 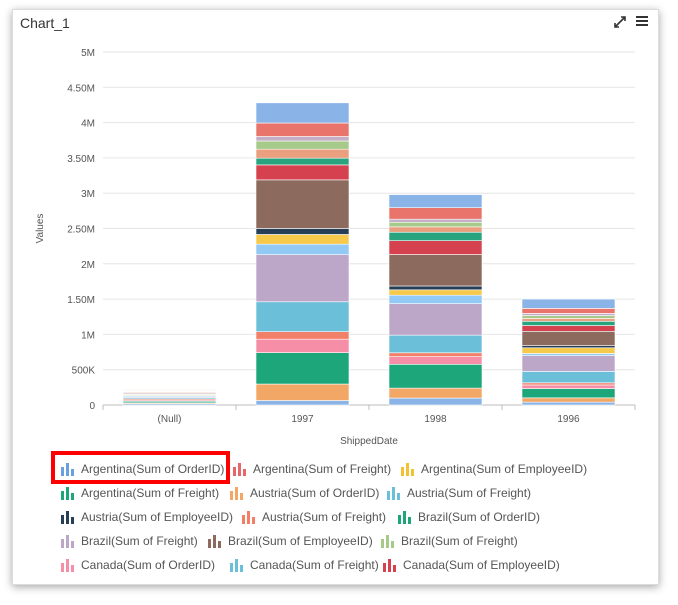 I want to click on legend-item: Argentina(Sum of OrderID), so click(x=141, y=469).